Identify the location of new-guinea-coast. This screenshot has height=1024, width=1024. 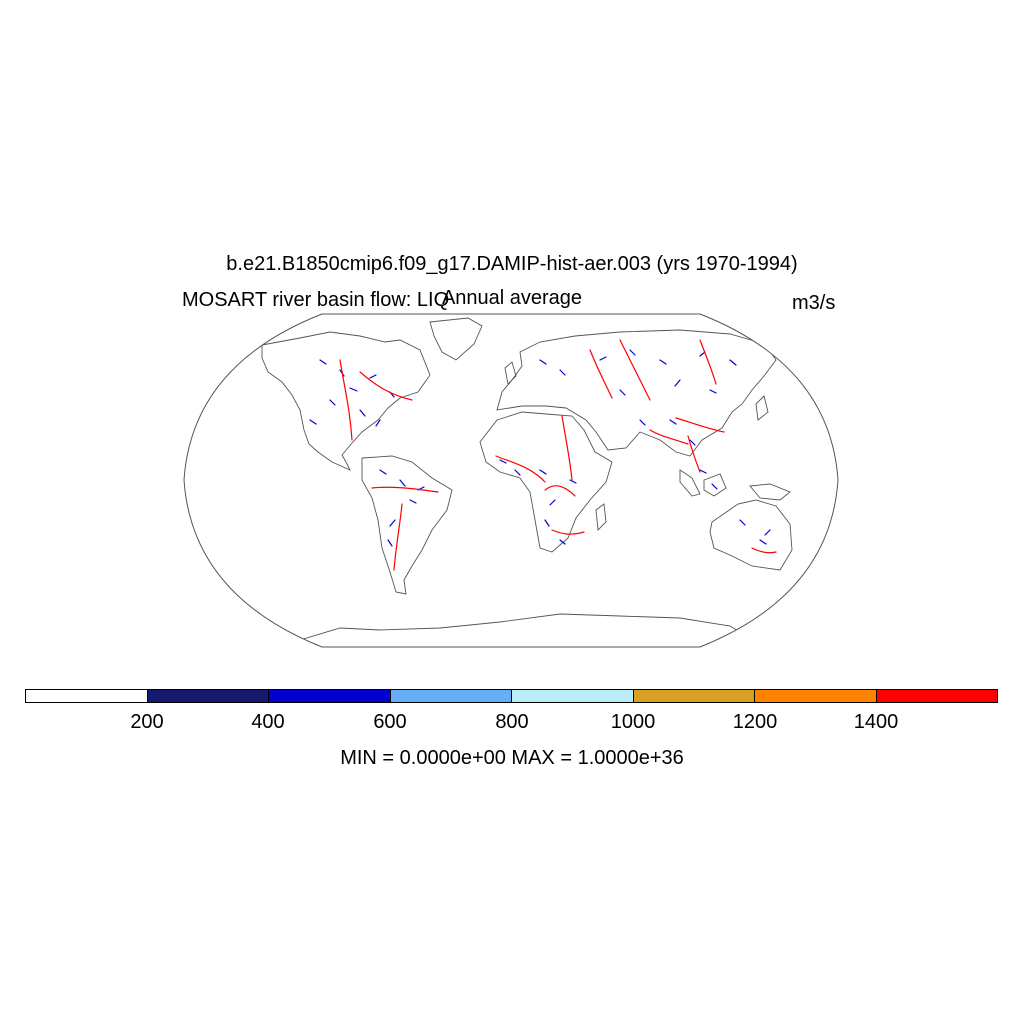
(770, 492).